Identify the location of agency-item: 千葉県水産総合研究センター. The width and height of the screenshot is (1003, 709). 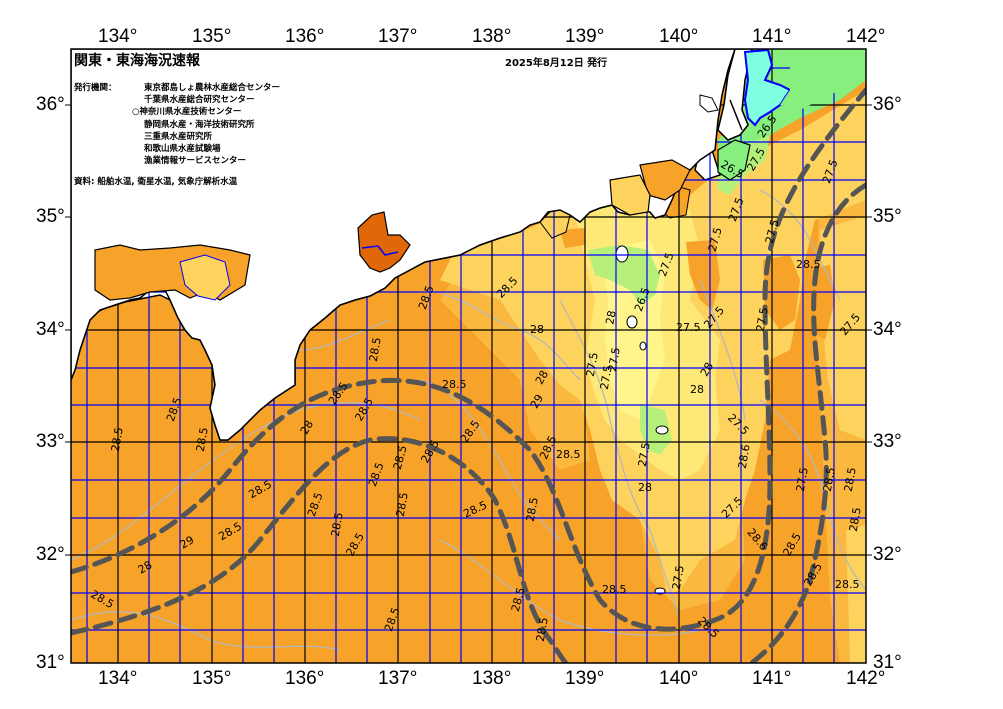
(199, 100).